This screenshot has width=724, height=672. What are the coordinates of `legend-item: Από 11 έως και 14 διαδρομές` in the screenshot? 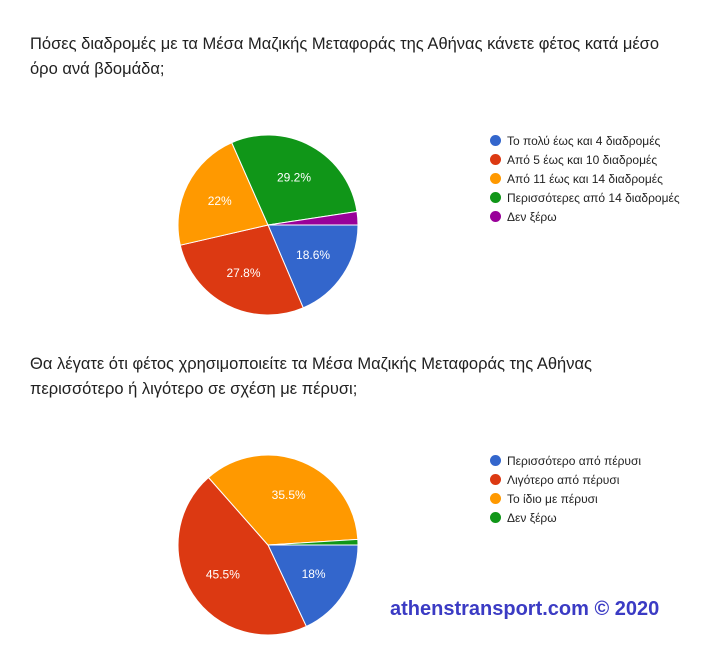 It's located at (585, 178).